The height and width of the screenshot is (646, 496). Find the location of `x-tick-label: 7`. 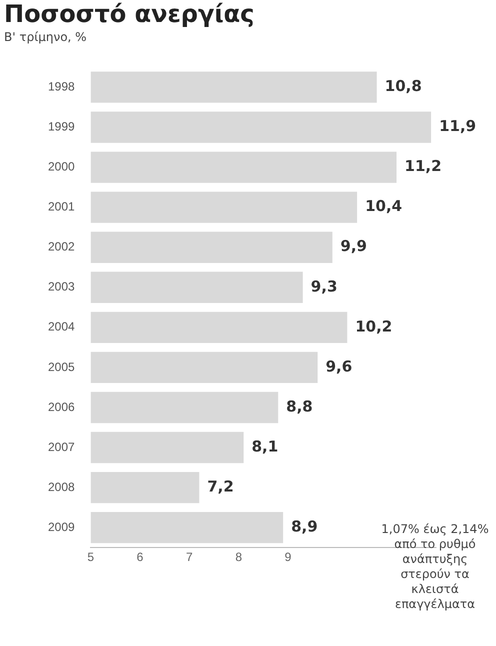

x-tick-label: 7 is located at coordinates (190, 557).